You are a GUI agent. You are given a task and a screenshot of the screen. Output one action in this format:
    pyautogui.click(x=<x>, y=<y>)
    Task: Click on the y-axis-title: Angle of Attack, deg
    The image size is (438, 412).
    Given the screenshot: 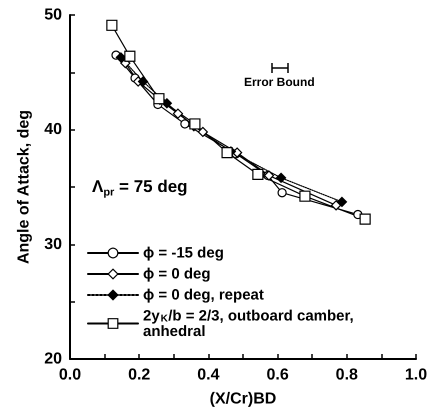 What is the action you would take?
    pyautogui.click(x=24, y=187)
    